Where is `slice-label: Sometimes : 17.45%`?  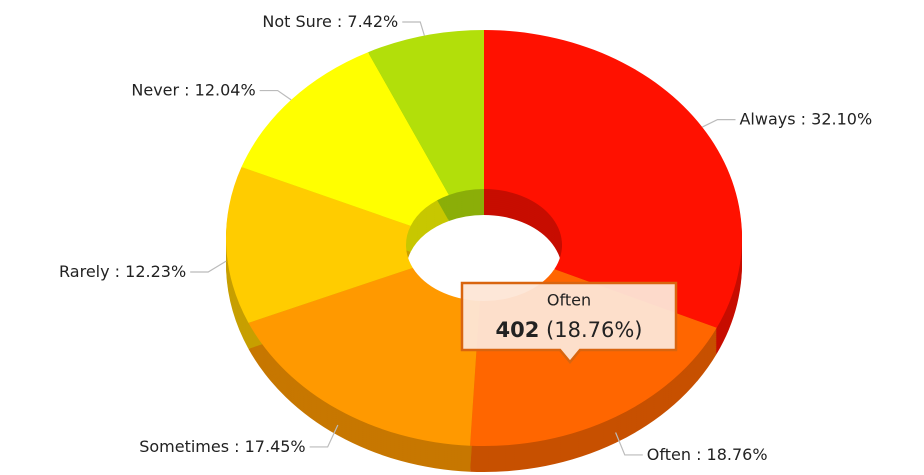
slice-label: Sometimes : 17.45% is located at coordinates (222, 445).